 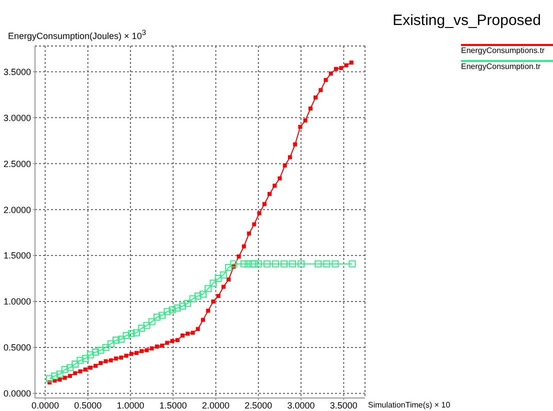 What do you see at coordinates (17, 301) in the screenshot?
I see `y-tick-label: 1.0000` at bounding box center [17, 301].